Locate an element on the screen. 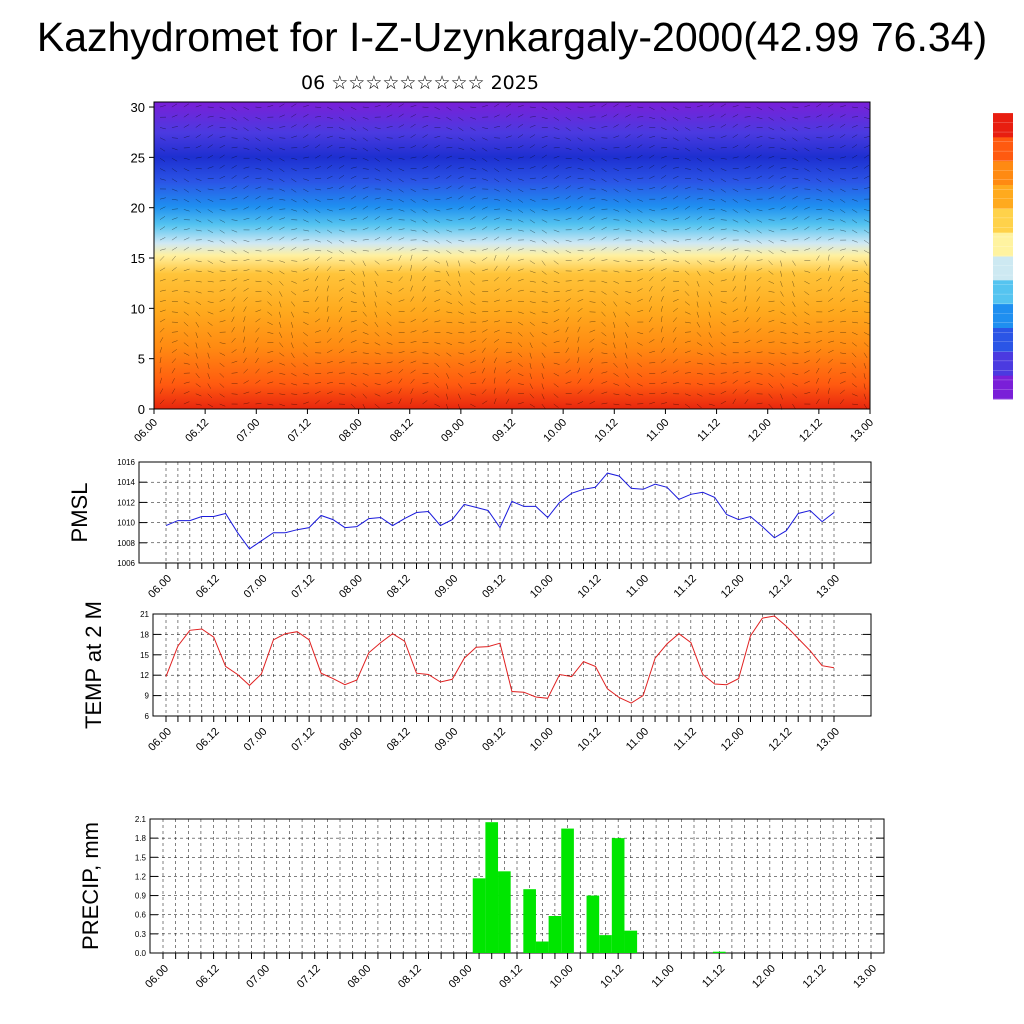 Image resolution: width=1024 pixels, height=1024 pixels. pmsl-ytick-label: 1010 is located at coordinates (126, 523).